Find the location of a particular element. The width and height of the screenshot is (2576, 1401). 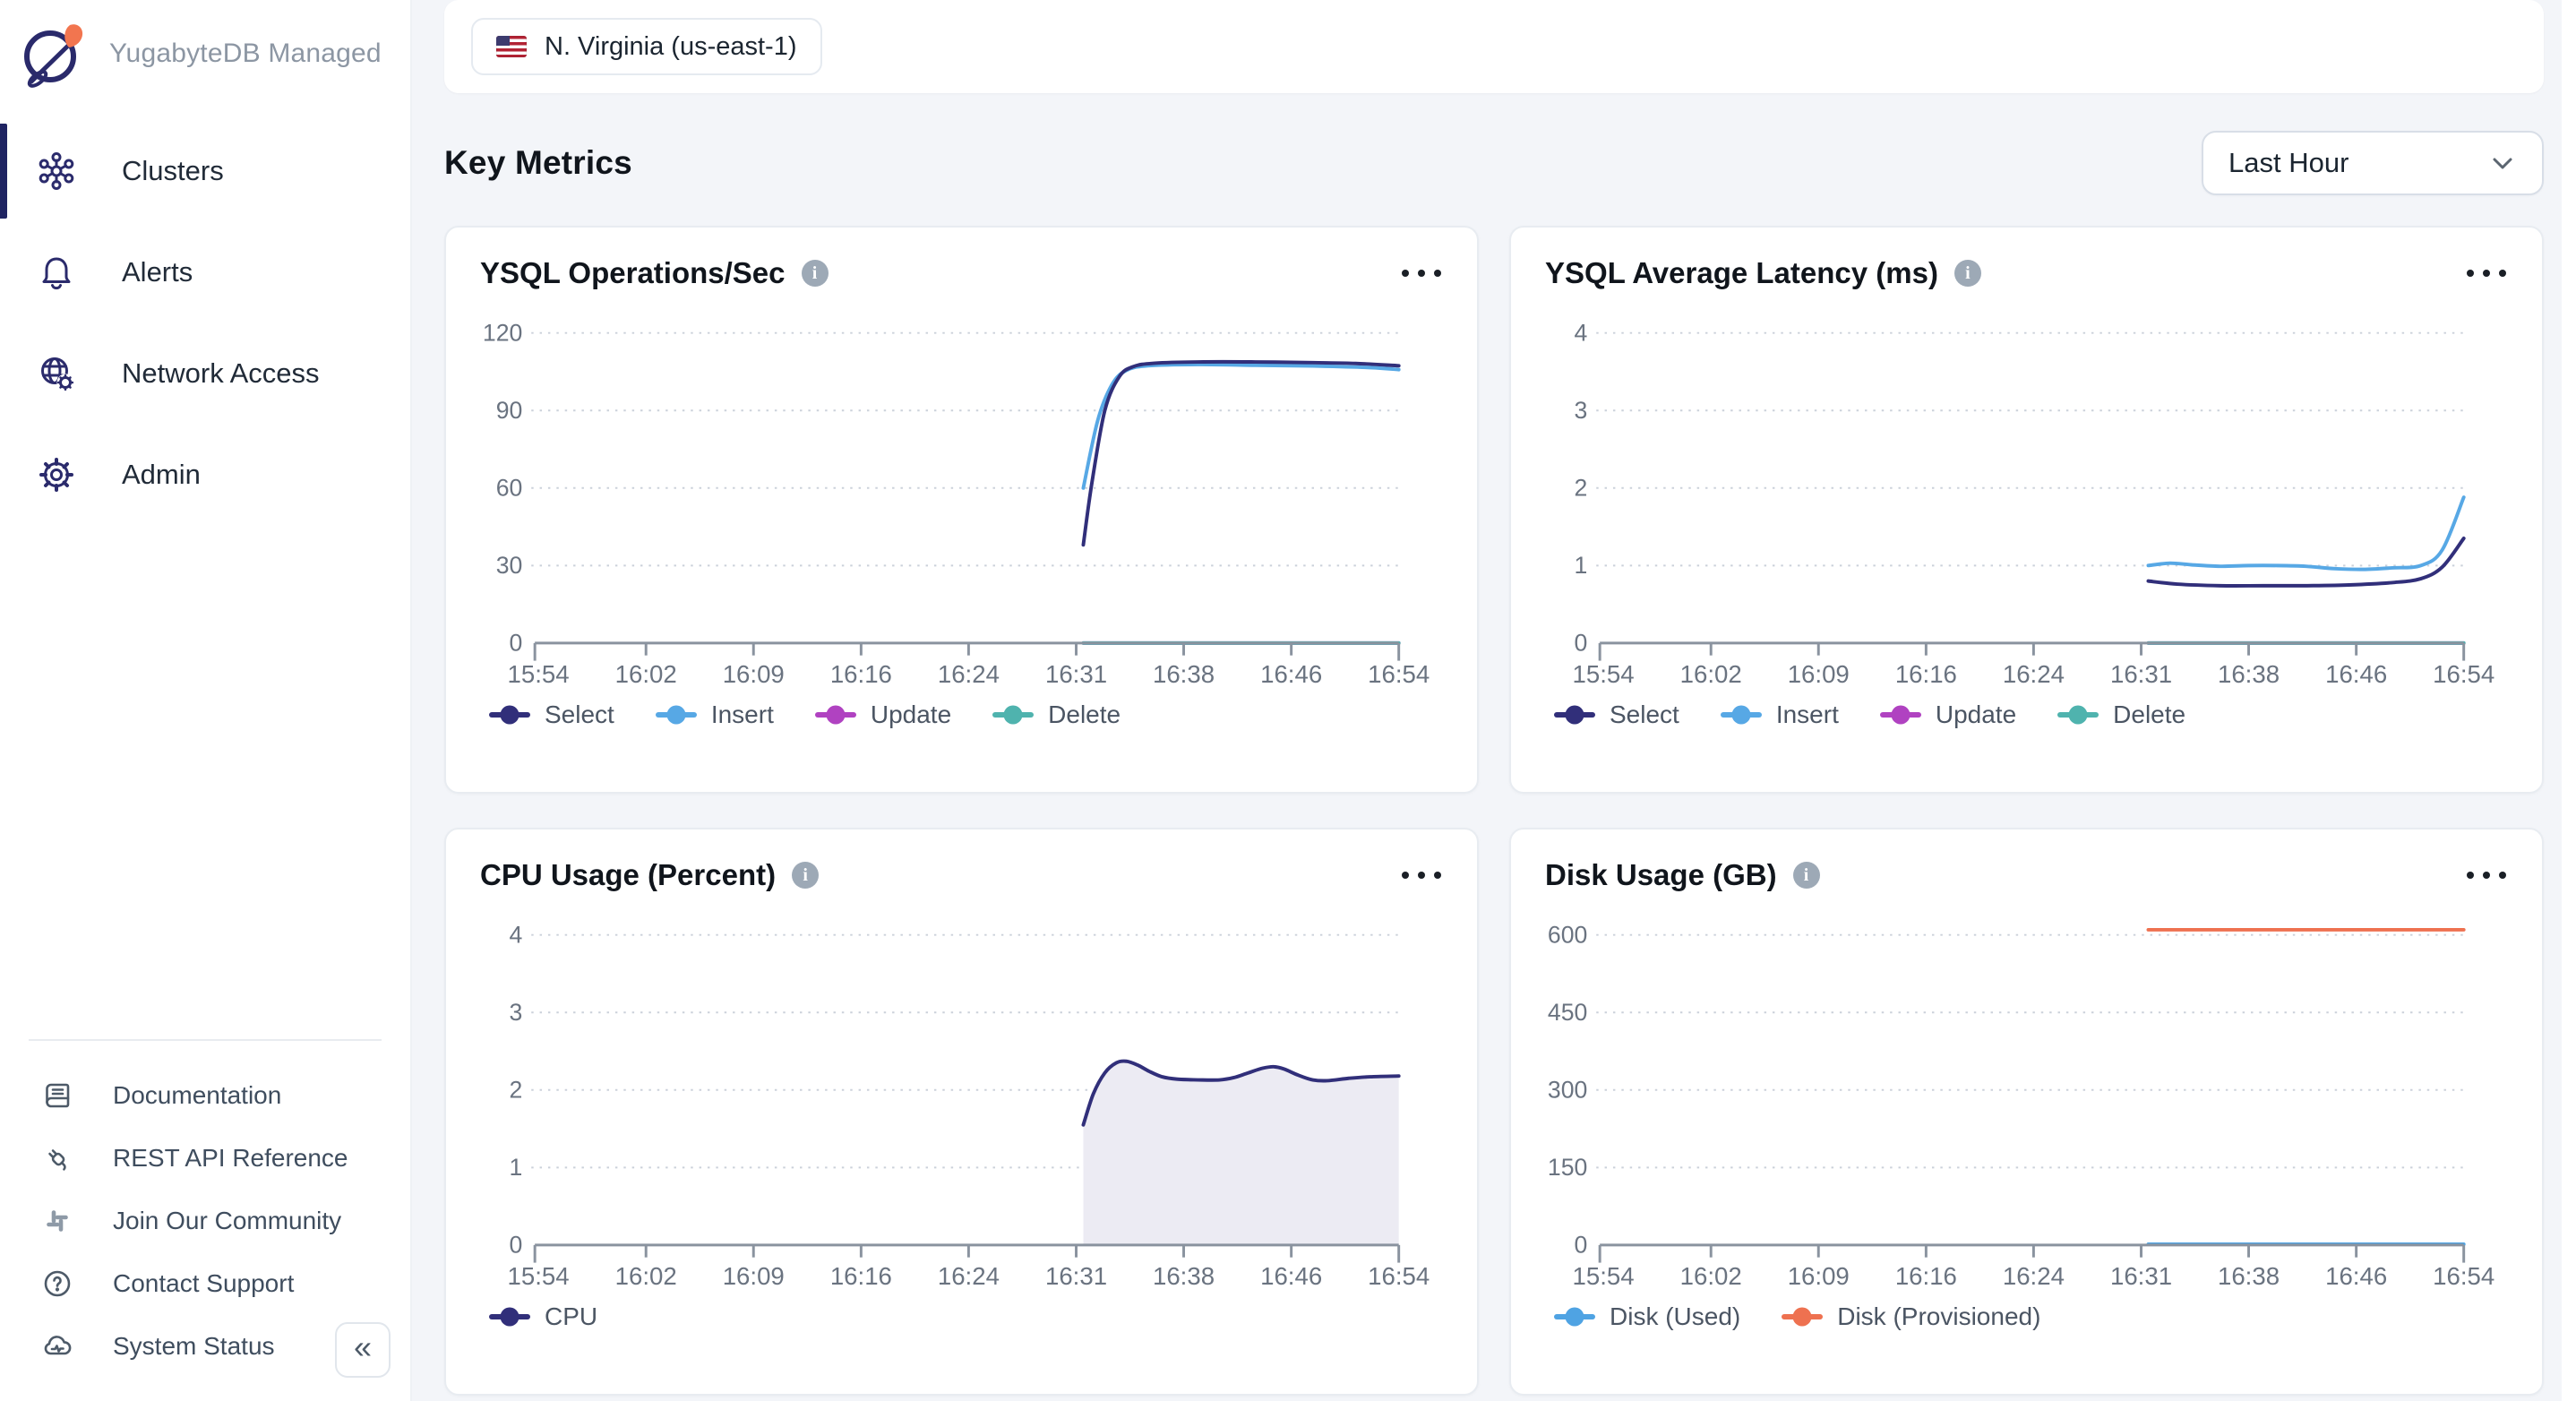

legend-label: CPU is located at coordinates (571, 1316).